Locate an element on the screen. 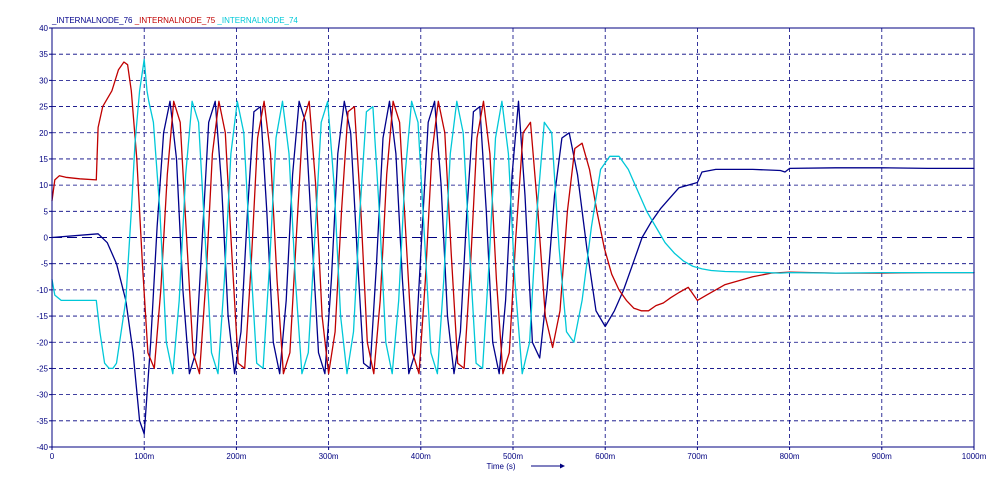 This screenshot has height=500, width=1000. y-tick-label: 20 is located at coordinates (43, 133).